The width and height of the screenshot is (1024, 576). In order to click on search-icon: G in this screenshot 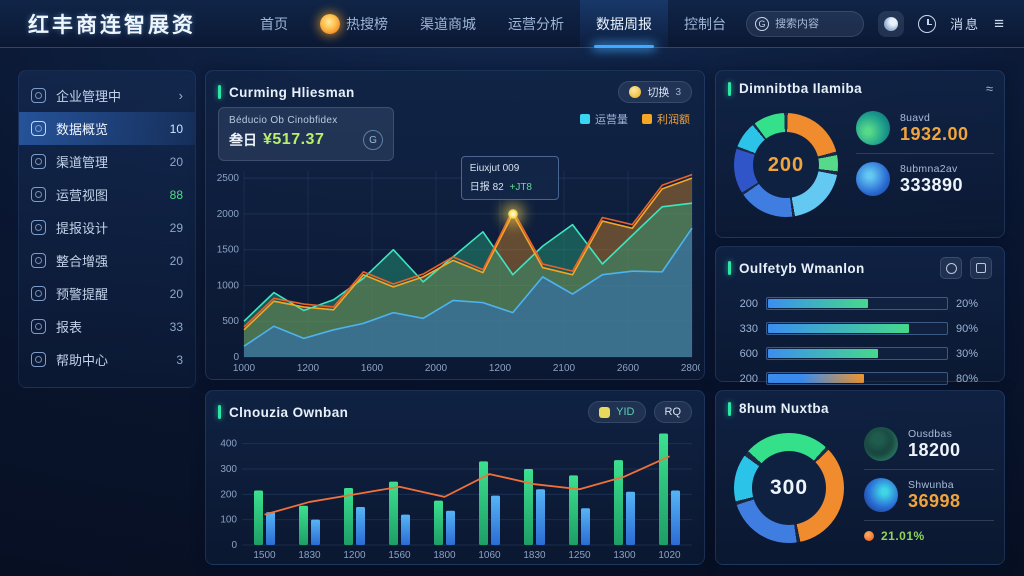, I will do `click(762, 23)`.